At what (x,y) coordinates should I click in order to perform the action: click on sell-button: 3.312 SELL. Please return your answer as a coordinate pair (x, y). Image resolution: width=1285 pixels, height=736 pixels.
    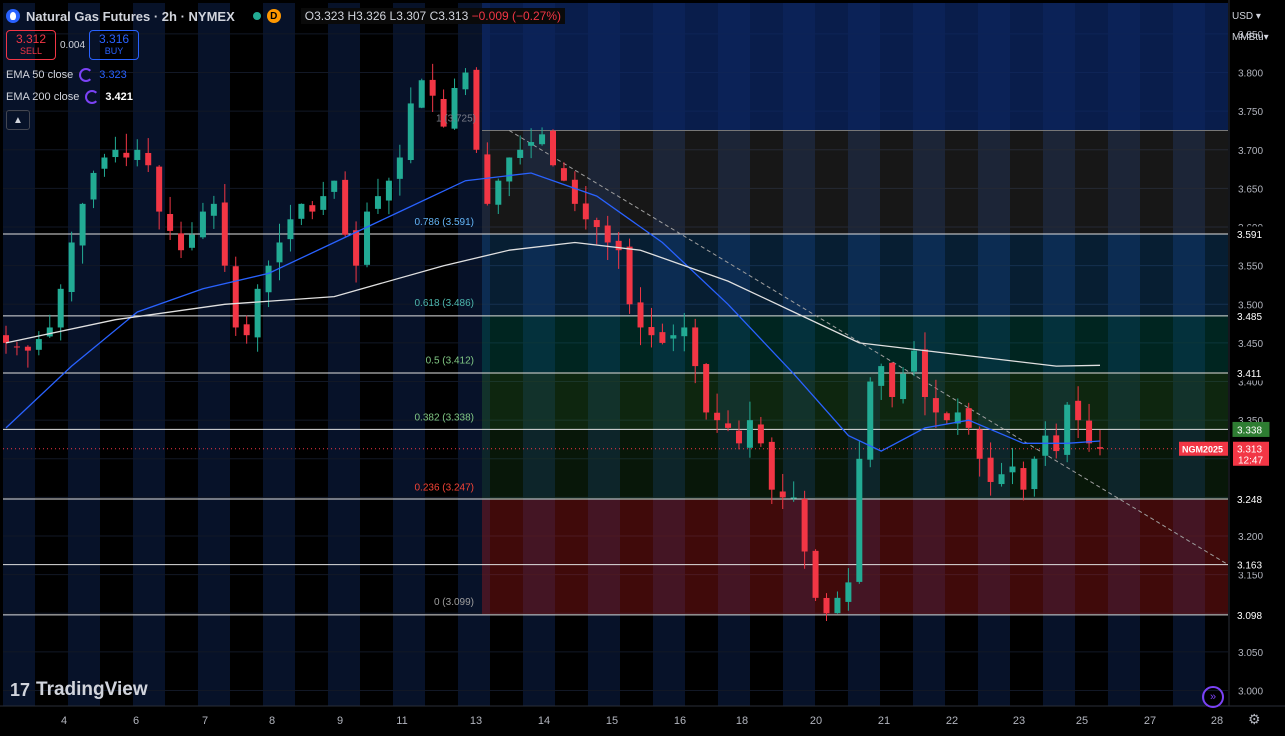
    Looking at the image, I should click on (31, 45).